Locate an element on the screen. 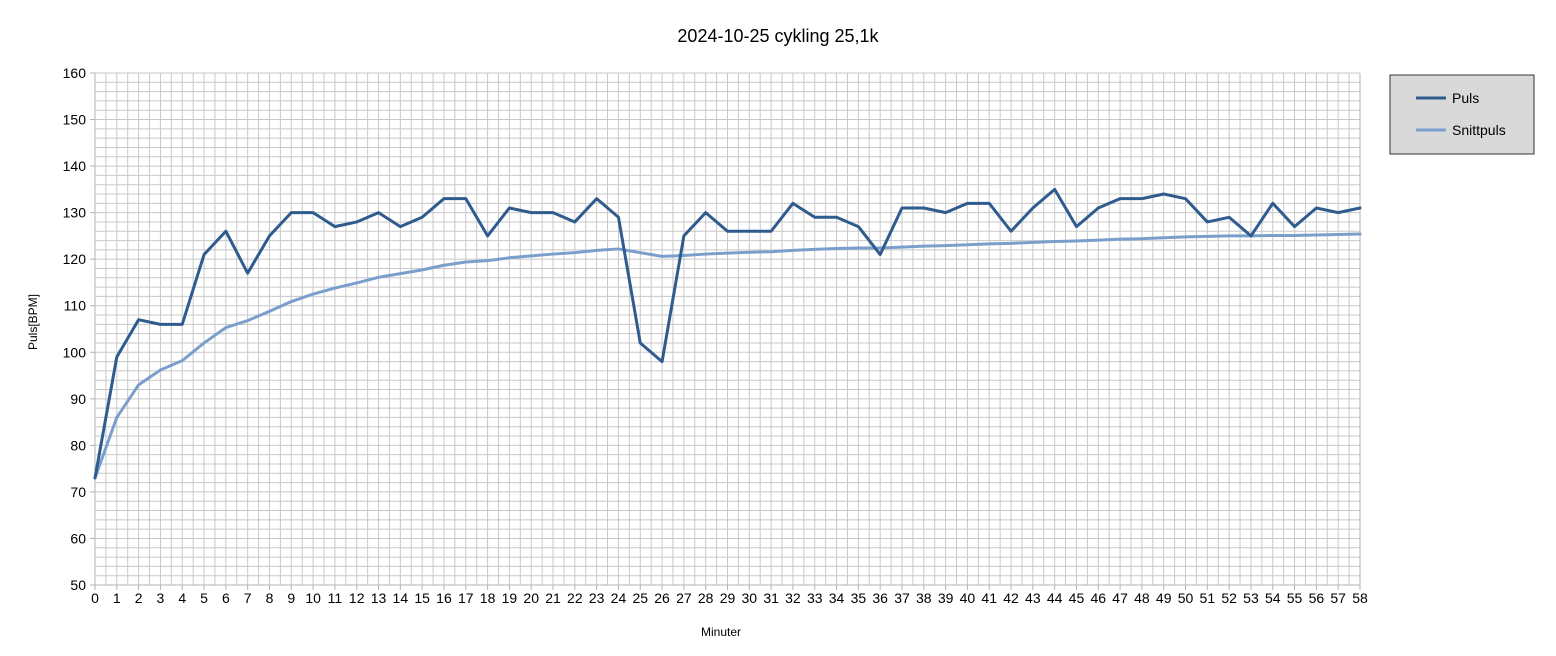 The width and height of the screenshot is (1556, 656). x-tick-label: 20 is located at coordinates (531, 598).